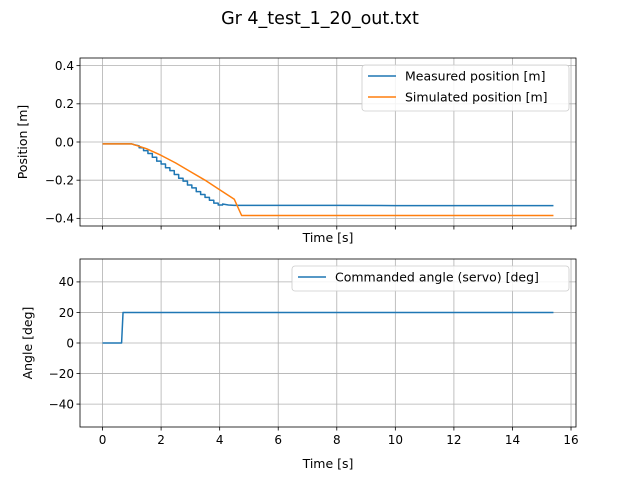  I want to click on y-tick-label: 20, so click(66, 313).